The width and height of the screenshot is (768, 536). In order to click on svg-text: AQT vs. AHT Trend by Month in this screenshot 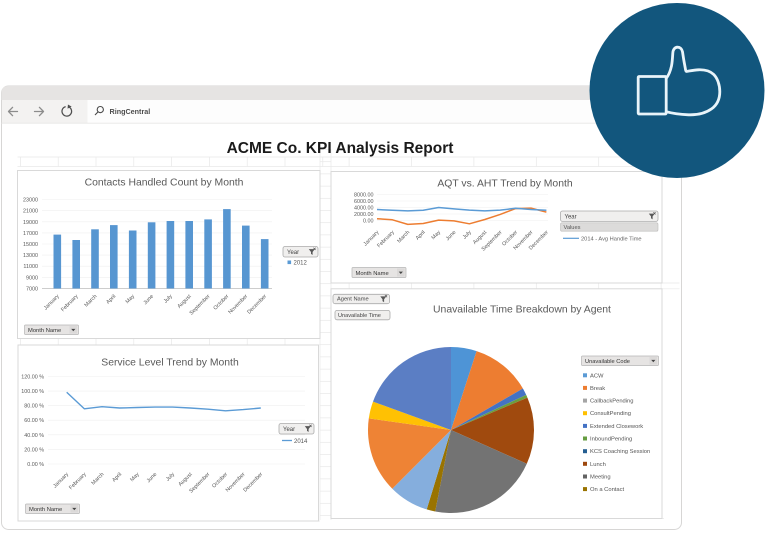, I will do `click(505, 184)`.